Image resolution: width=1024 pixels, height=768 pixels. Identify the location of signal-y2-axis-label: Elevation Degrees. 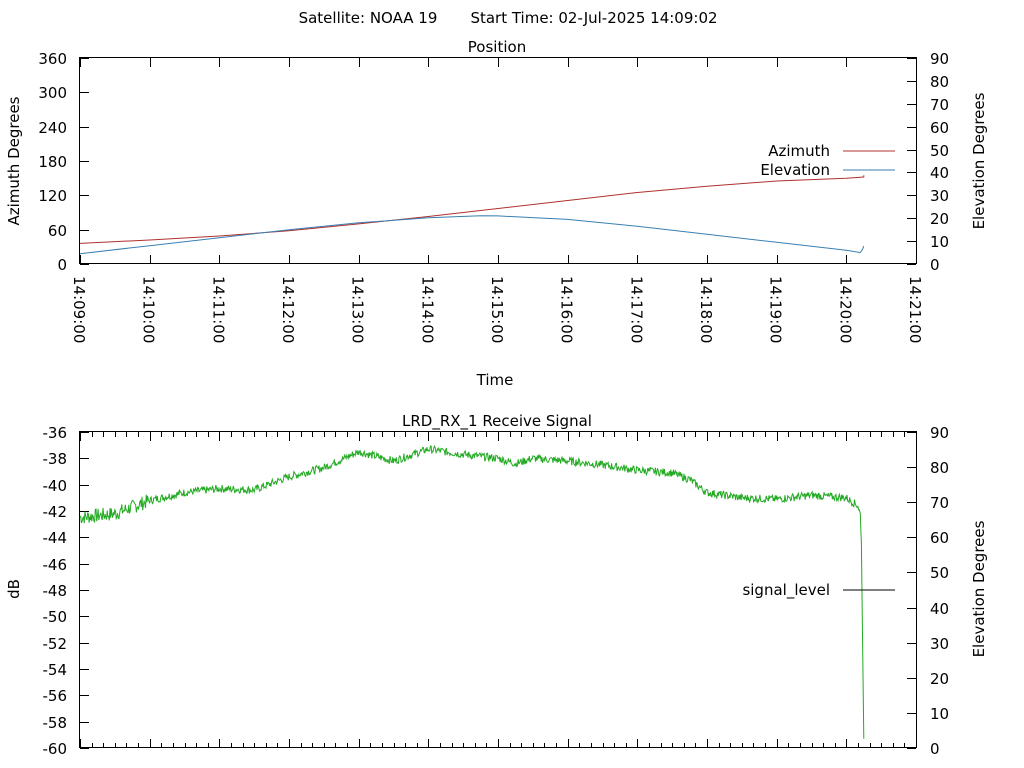
(979, 588).